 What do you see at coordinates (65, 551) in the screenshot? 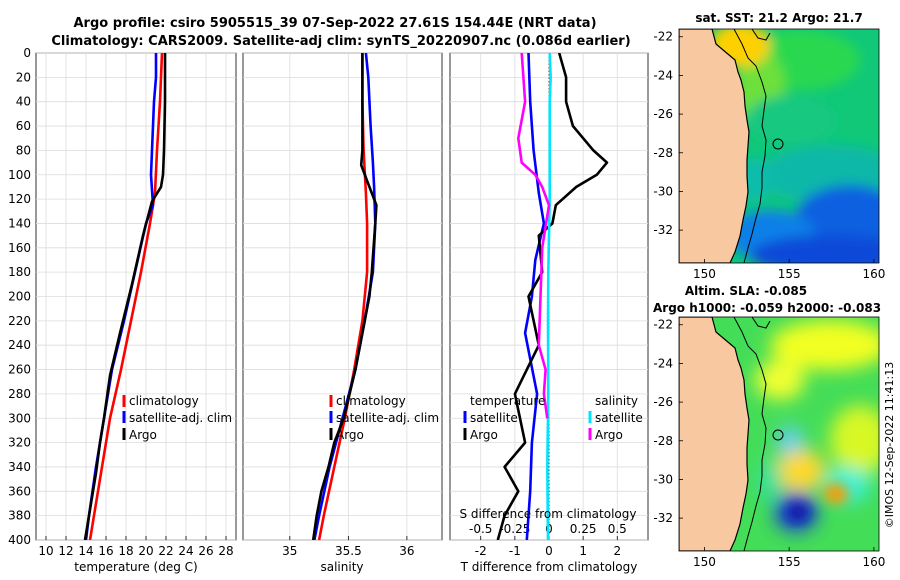
I see `x-tick-label: 12` at bounding box center [65, 551].